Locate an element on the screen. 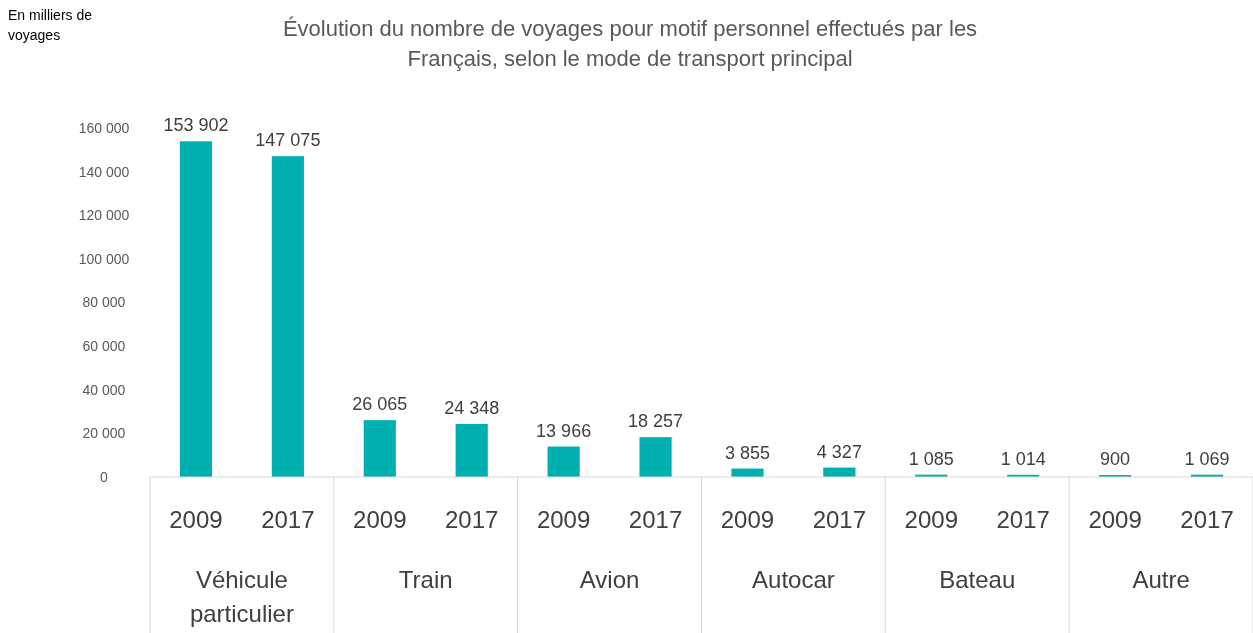  data-label: 1 014 is located at coordinates (1023, 458).